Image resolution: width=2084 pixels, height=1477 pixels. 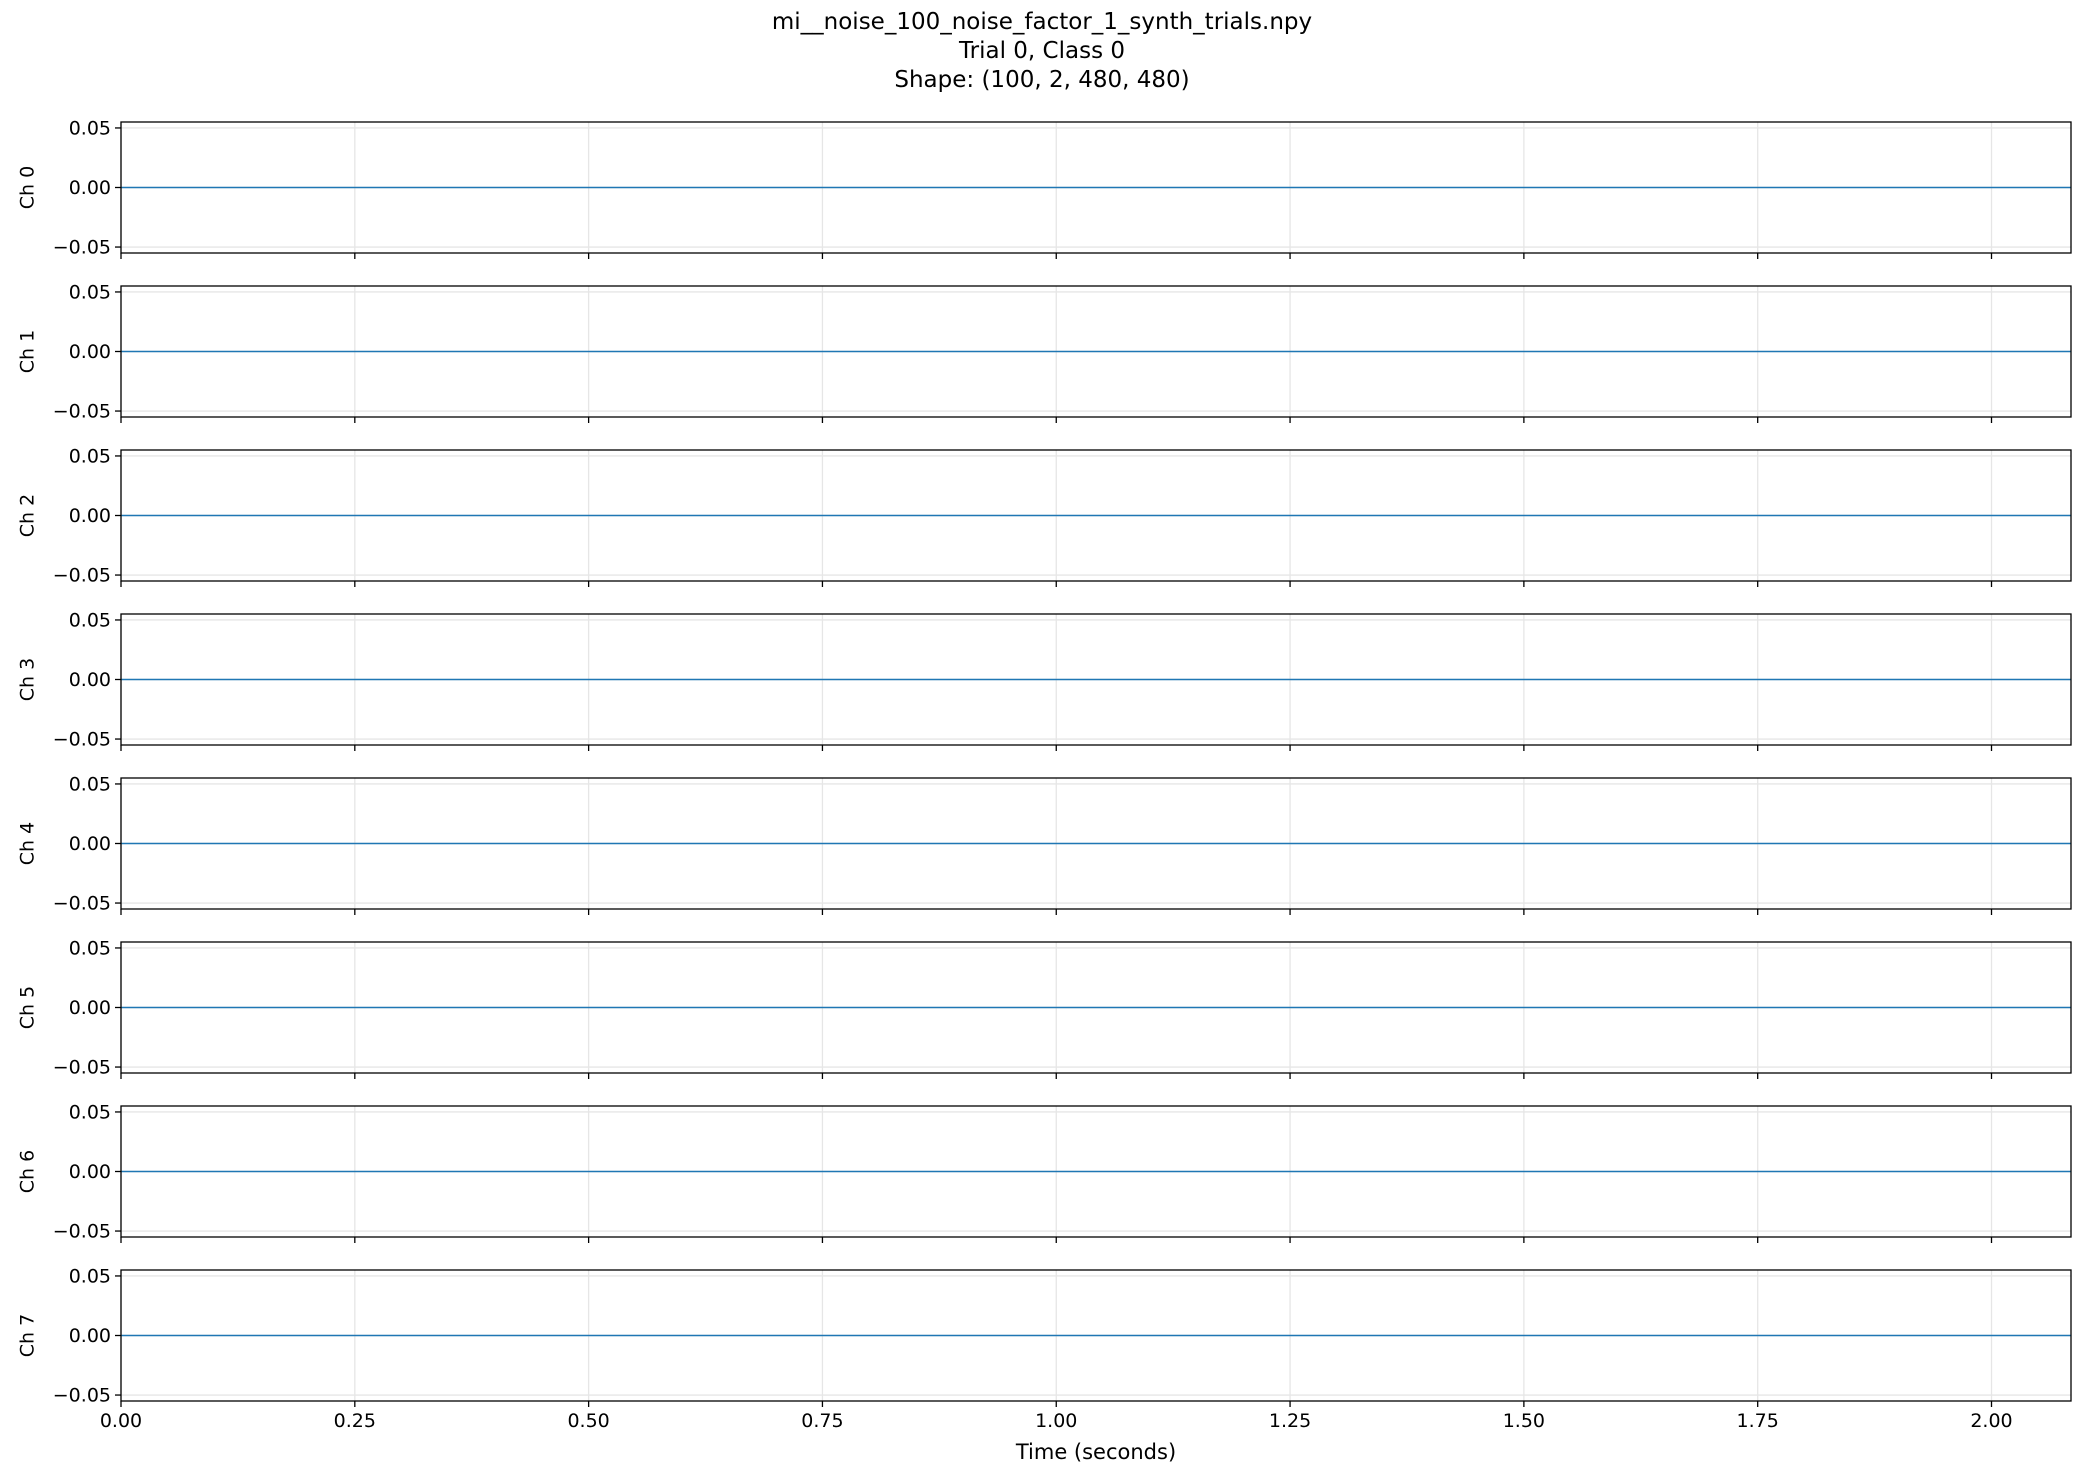 I want to click on y-tick-label-ch0-2: −0.05, so click(x=82, y=248).